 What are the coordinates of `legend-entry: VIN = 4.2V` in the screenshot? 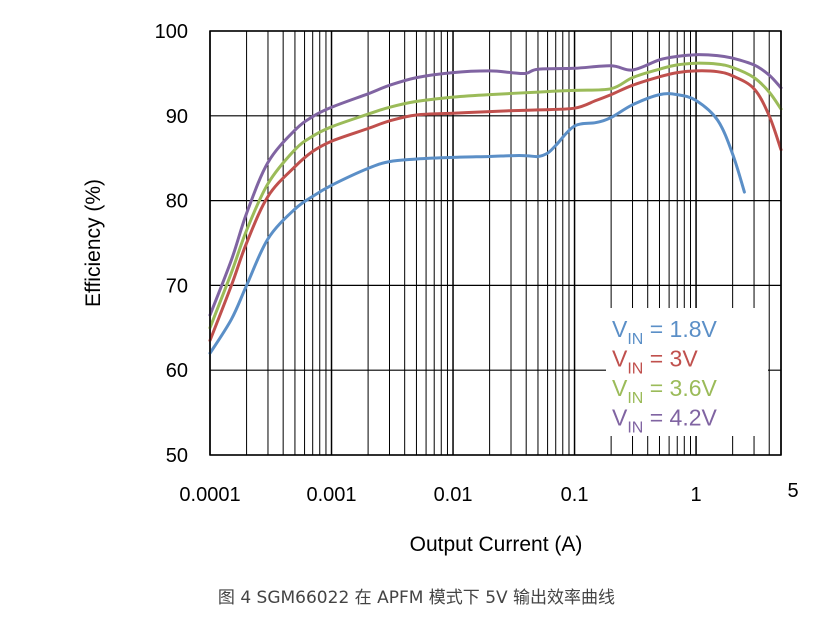 It's located at (665, 421).